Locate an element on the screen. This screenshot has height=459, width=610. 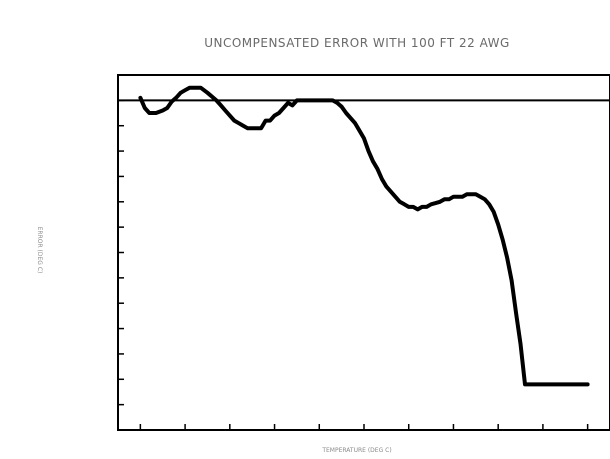
chart-title: UNCOMPENSATED ERROR WITH 100 FT 22 AWG is located at coordinates (357, 43).